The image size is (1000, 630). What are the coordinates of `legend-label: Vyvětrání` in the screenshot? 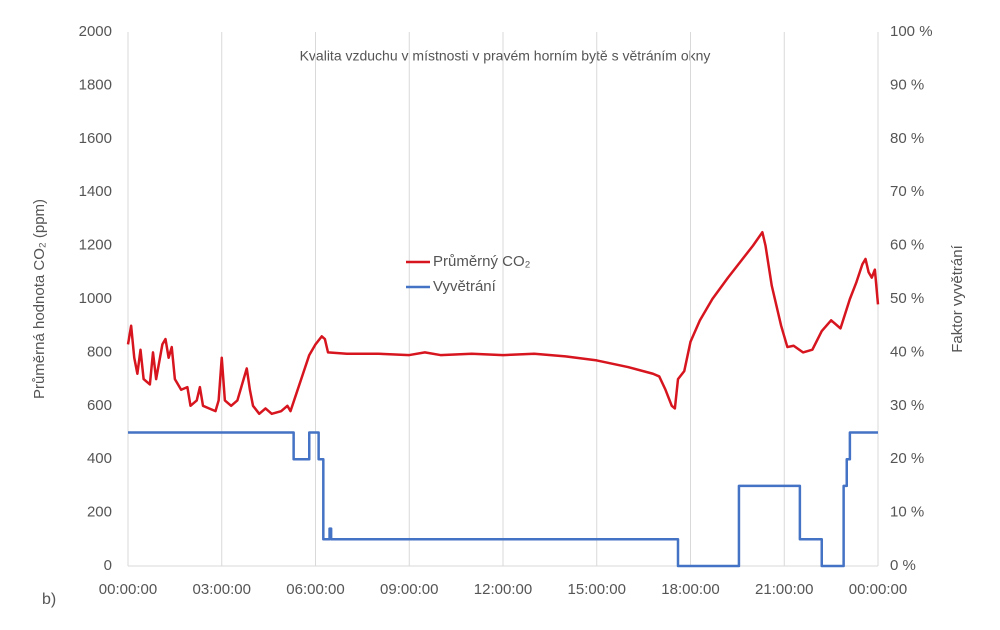 It's located at (465, 286).